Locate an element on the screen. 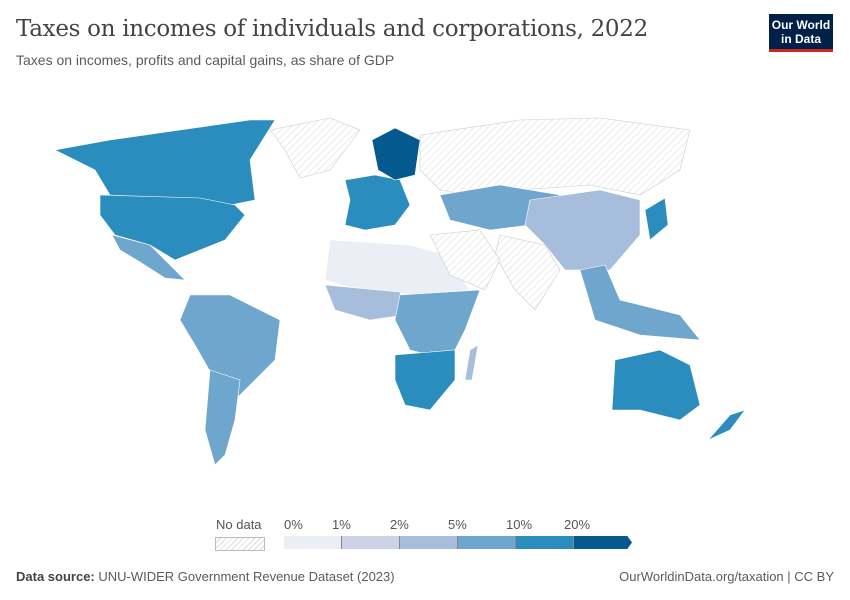  country-region-south-america is located at coordinates (230, 347).